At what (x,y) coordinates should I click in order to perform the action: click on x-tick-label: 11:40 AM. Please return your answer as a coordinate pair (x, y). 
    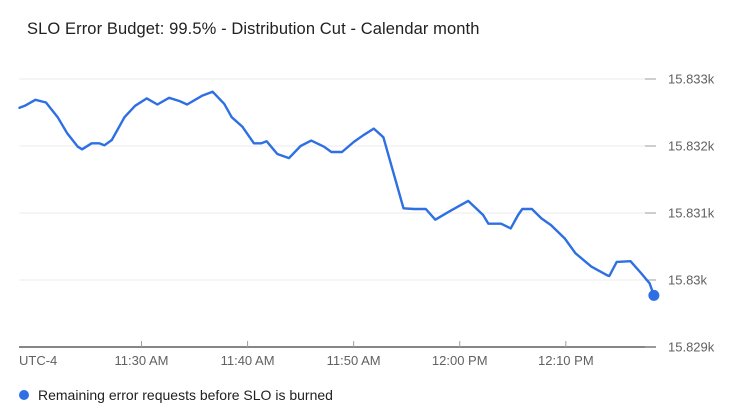
    Looking at the image, I should click on (248, 360).